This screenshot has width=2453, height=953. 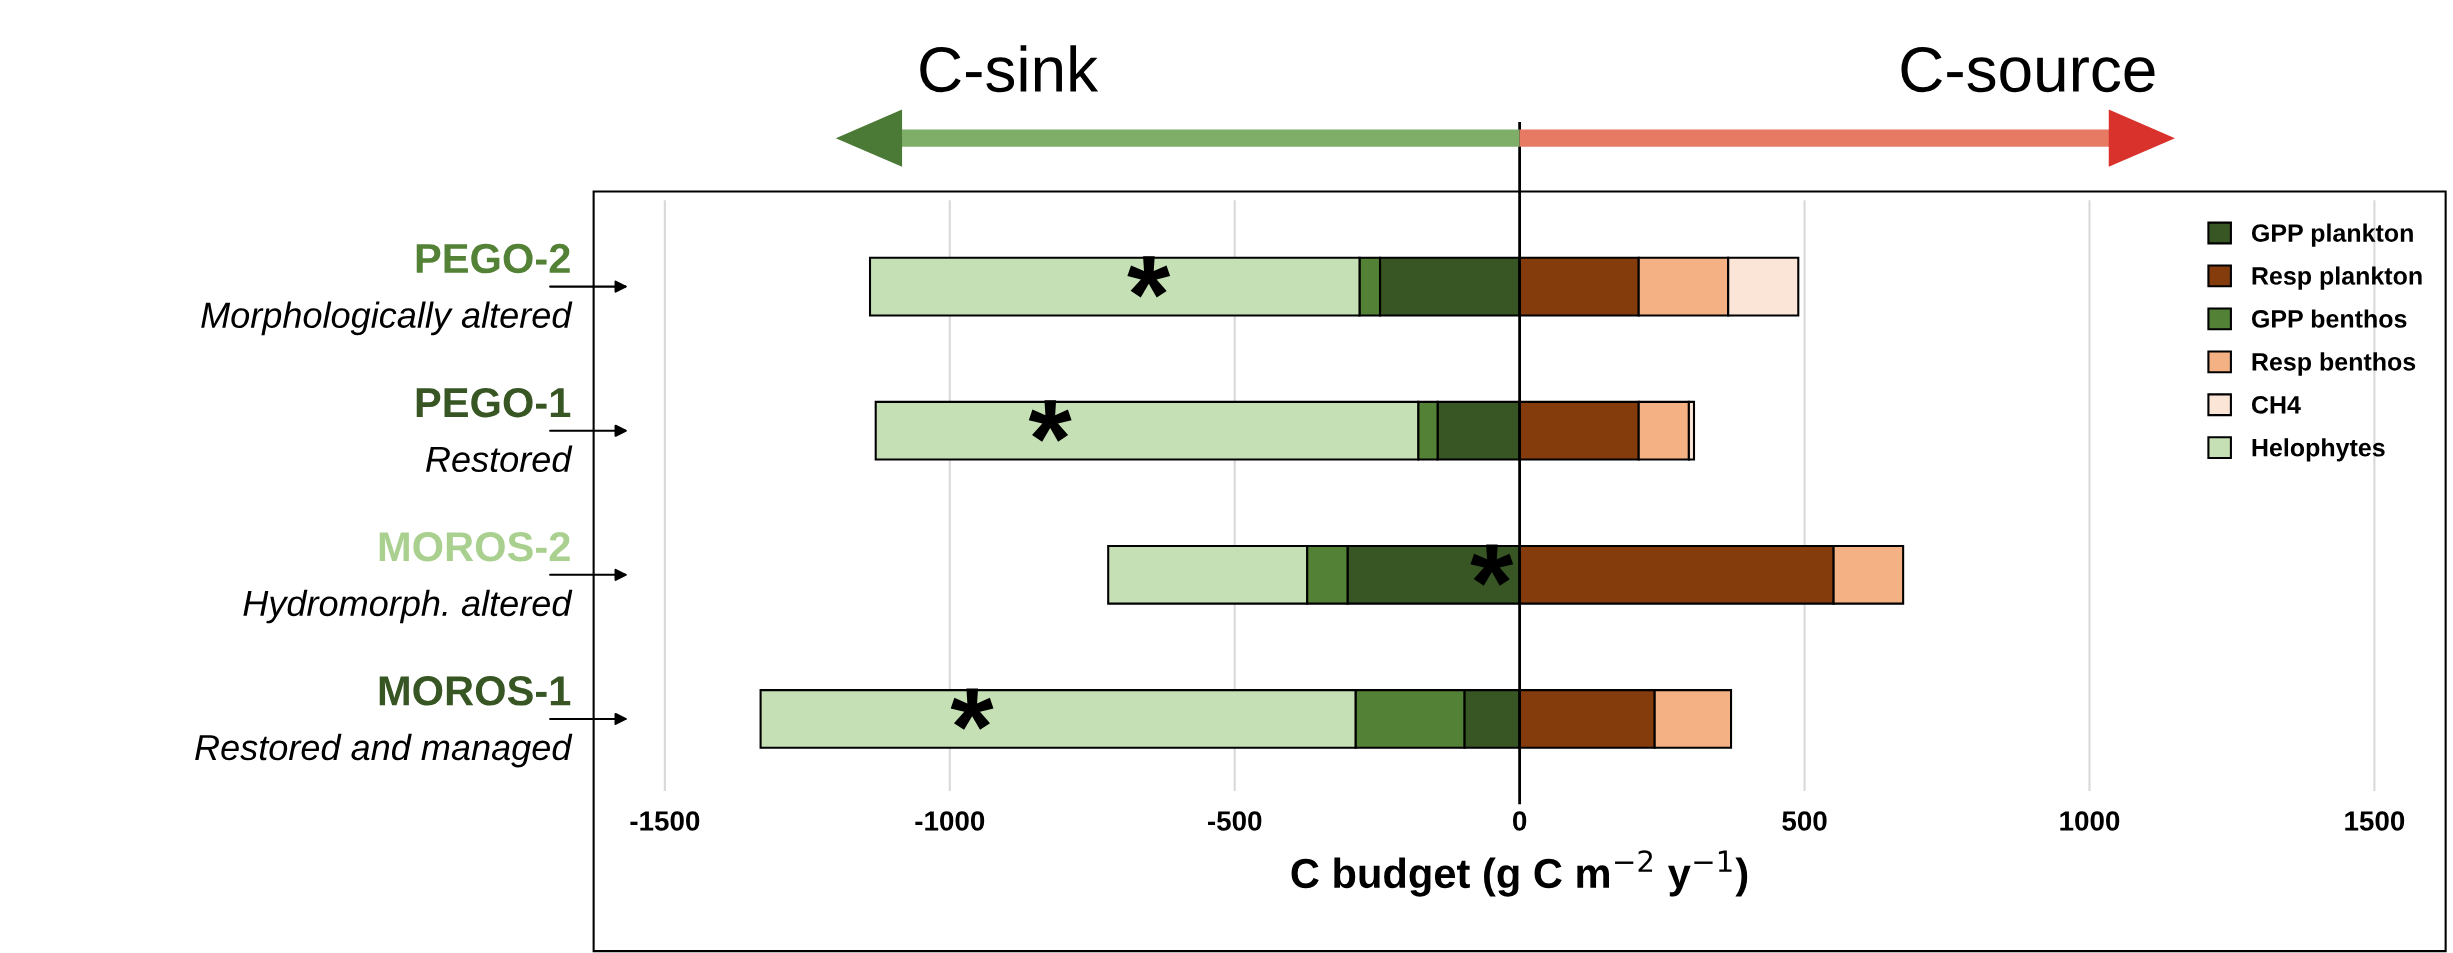 I want to click on text: C-sink, so click(x=1009, y=69).